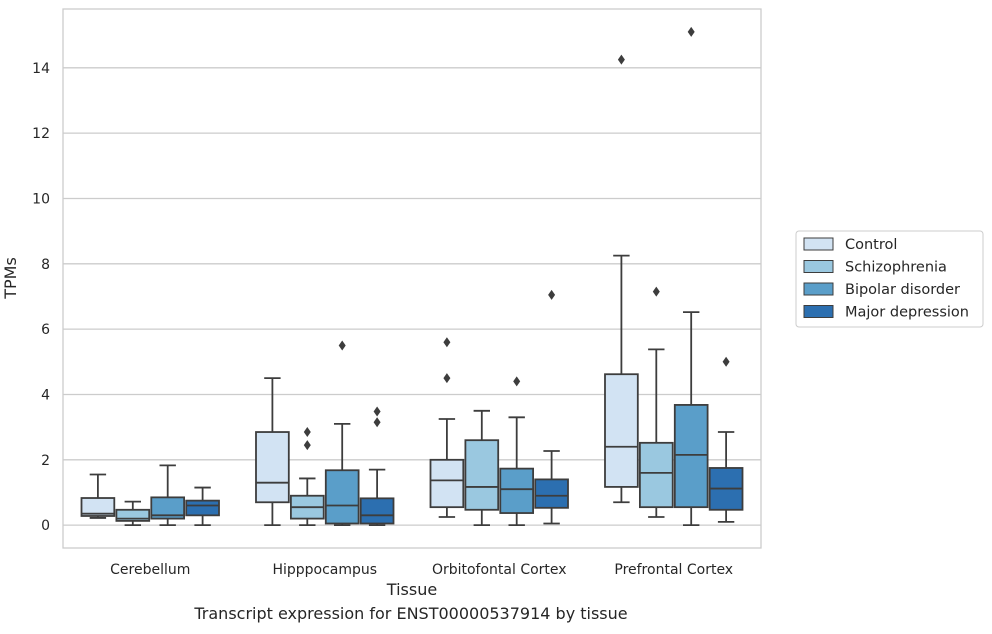 Image resolution: width=992 pixels, height=634 pixels. I want to click on legend-label: Schizophrenia, so click(896, 268).